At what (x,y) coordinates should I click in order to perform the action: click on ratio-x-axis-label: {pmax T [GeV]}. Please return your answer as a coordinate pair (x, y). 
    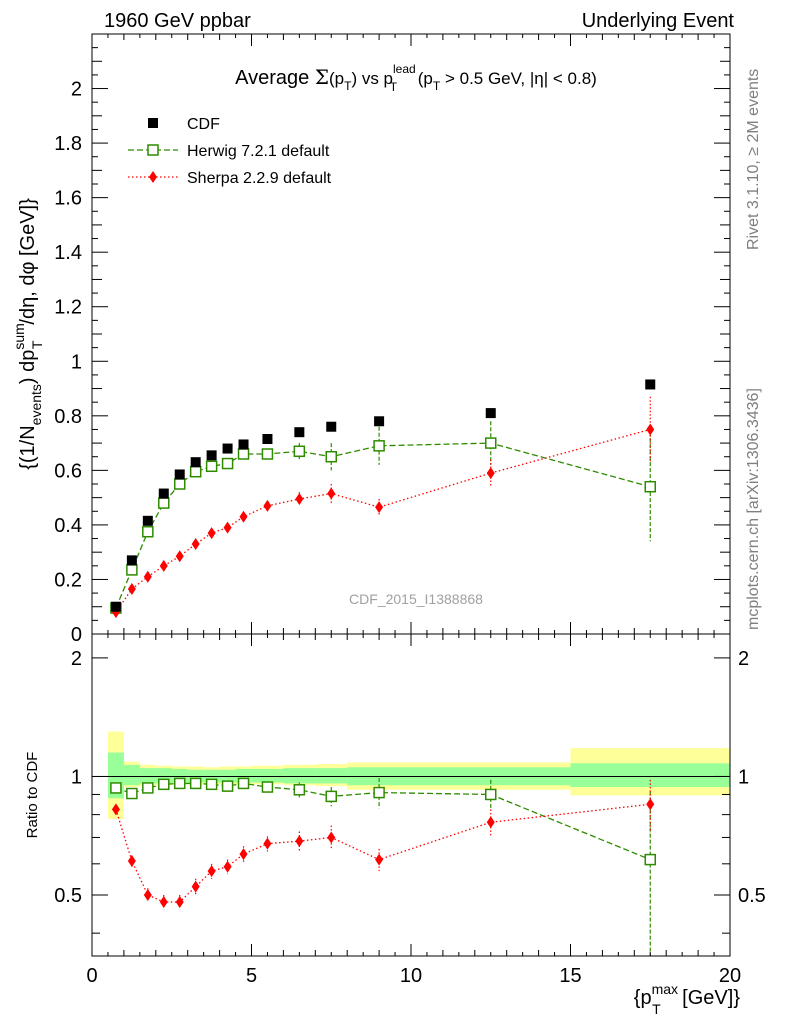
    Looking at the image, I should click on (687, 999).